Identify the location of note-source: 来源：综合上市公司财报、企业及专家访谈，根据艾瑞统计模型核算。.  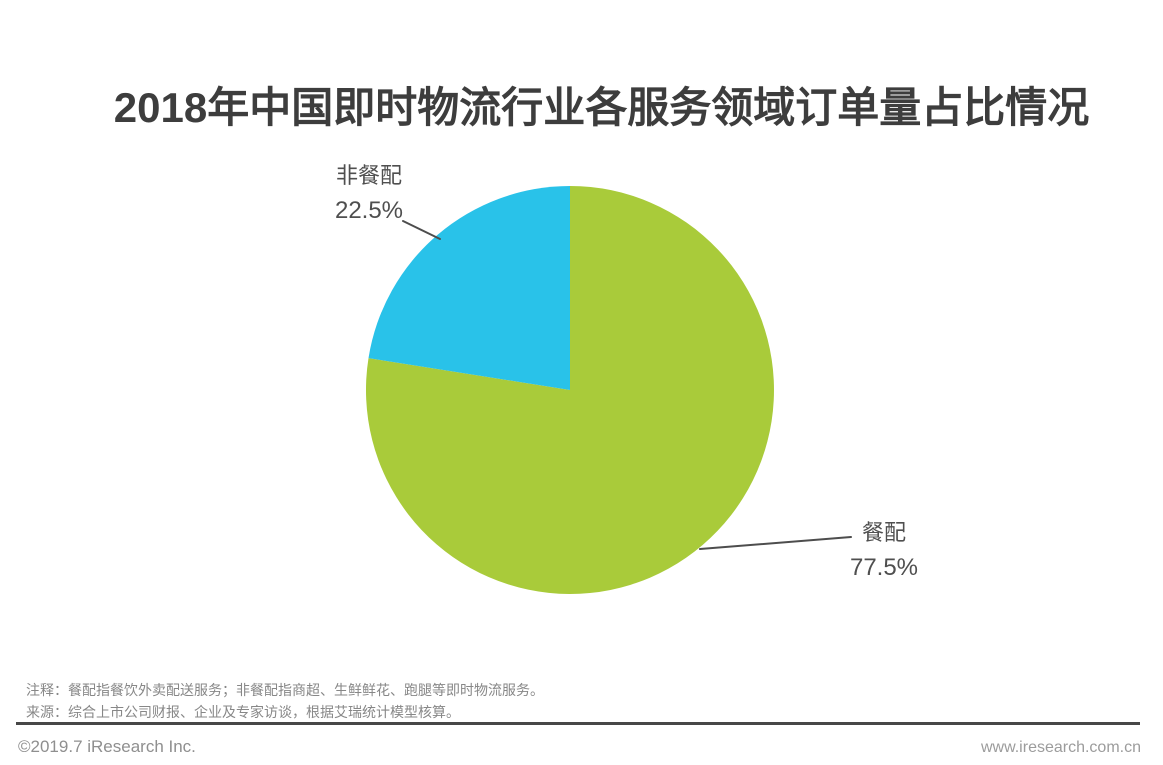
(243, 712).